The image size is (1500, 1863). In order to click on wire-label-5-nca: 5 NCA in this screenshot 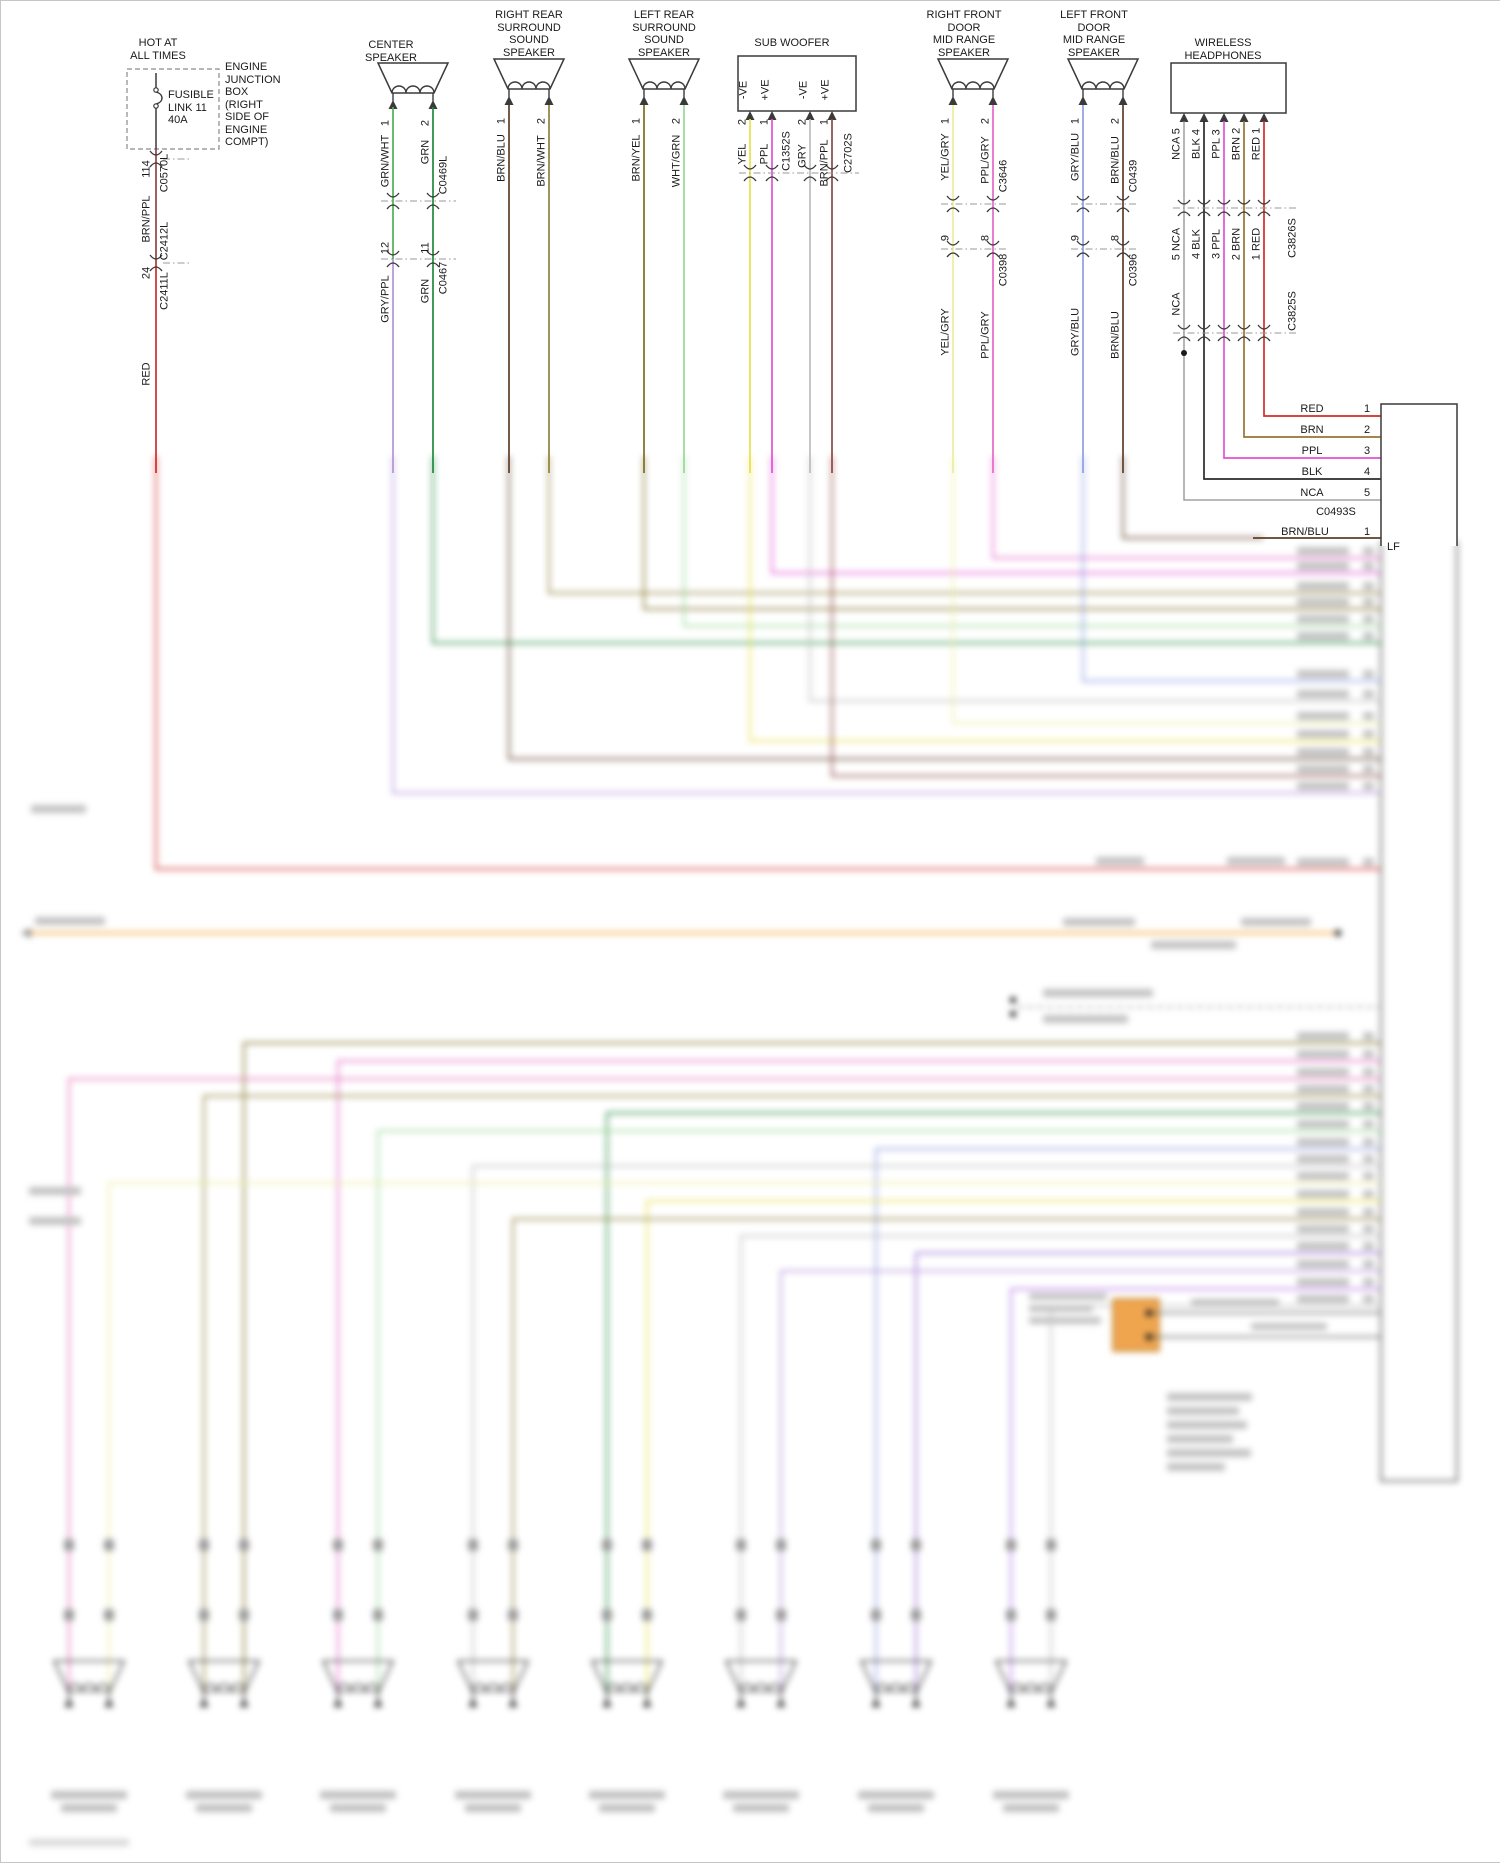, I will do `click(1176, 244)`.